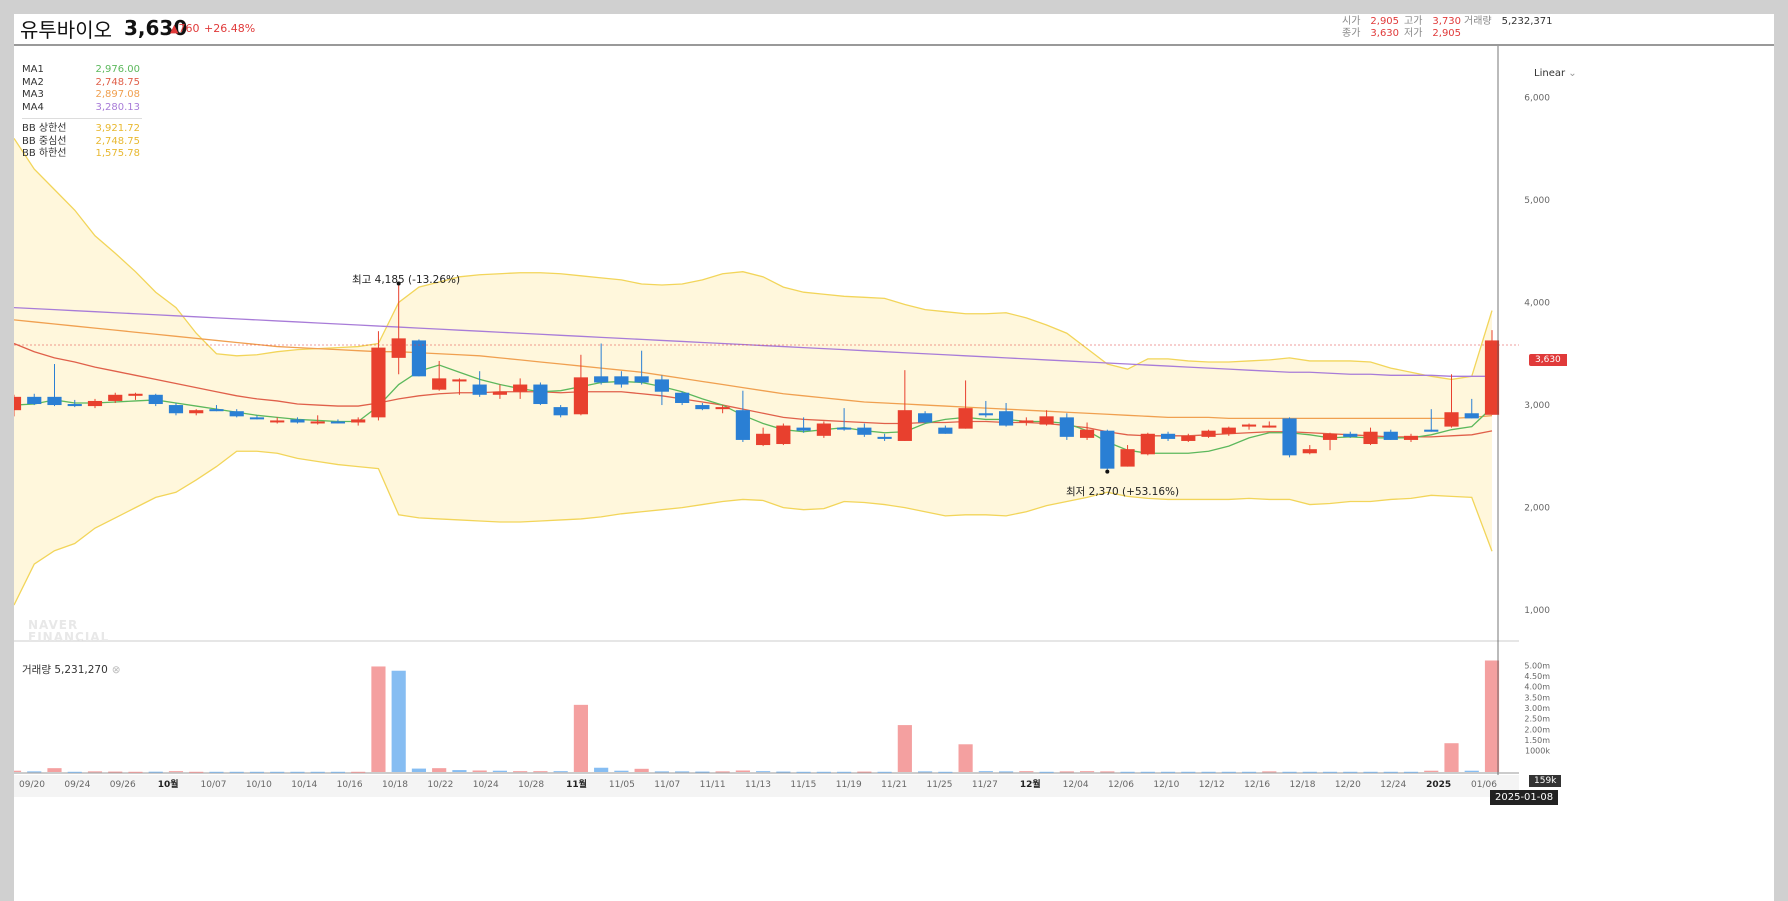 This screenshot has height=901, width=1788. I want to click on legend-bb-middle: BB 중심선 2,748.75, so click(81, 141).